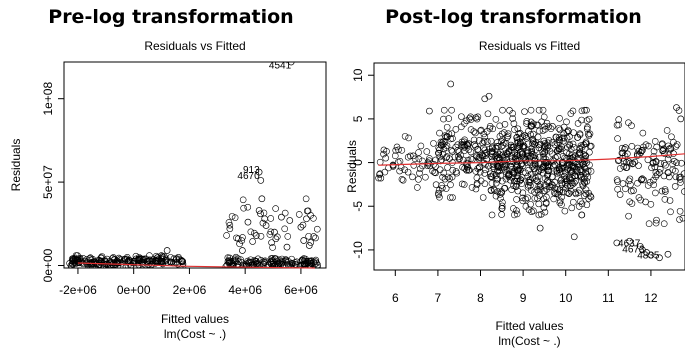 The image size is (685, 351). I want to click on y-axis-label: Residuals, so click(16, 165).